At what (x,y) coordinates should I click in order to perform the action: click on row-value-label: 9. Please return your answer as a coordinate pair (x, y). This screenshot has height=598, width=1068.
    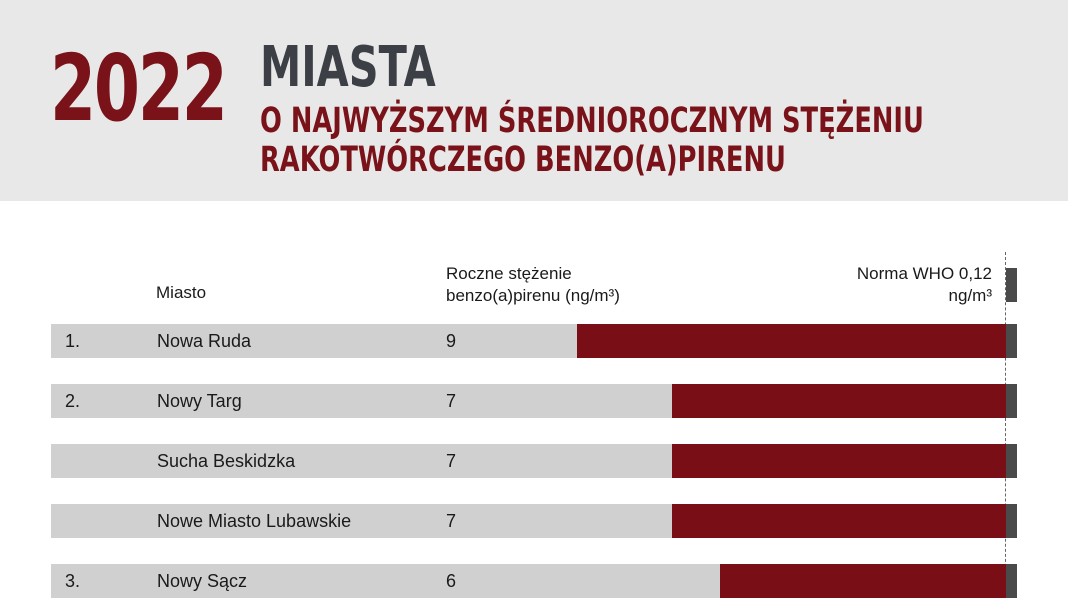
    Looking at the image, I should click on (451, 341).